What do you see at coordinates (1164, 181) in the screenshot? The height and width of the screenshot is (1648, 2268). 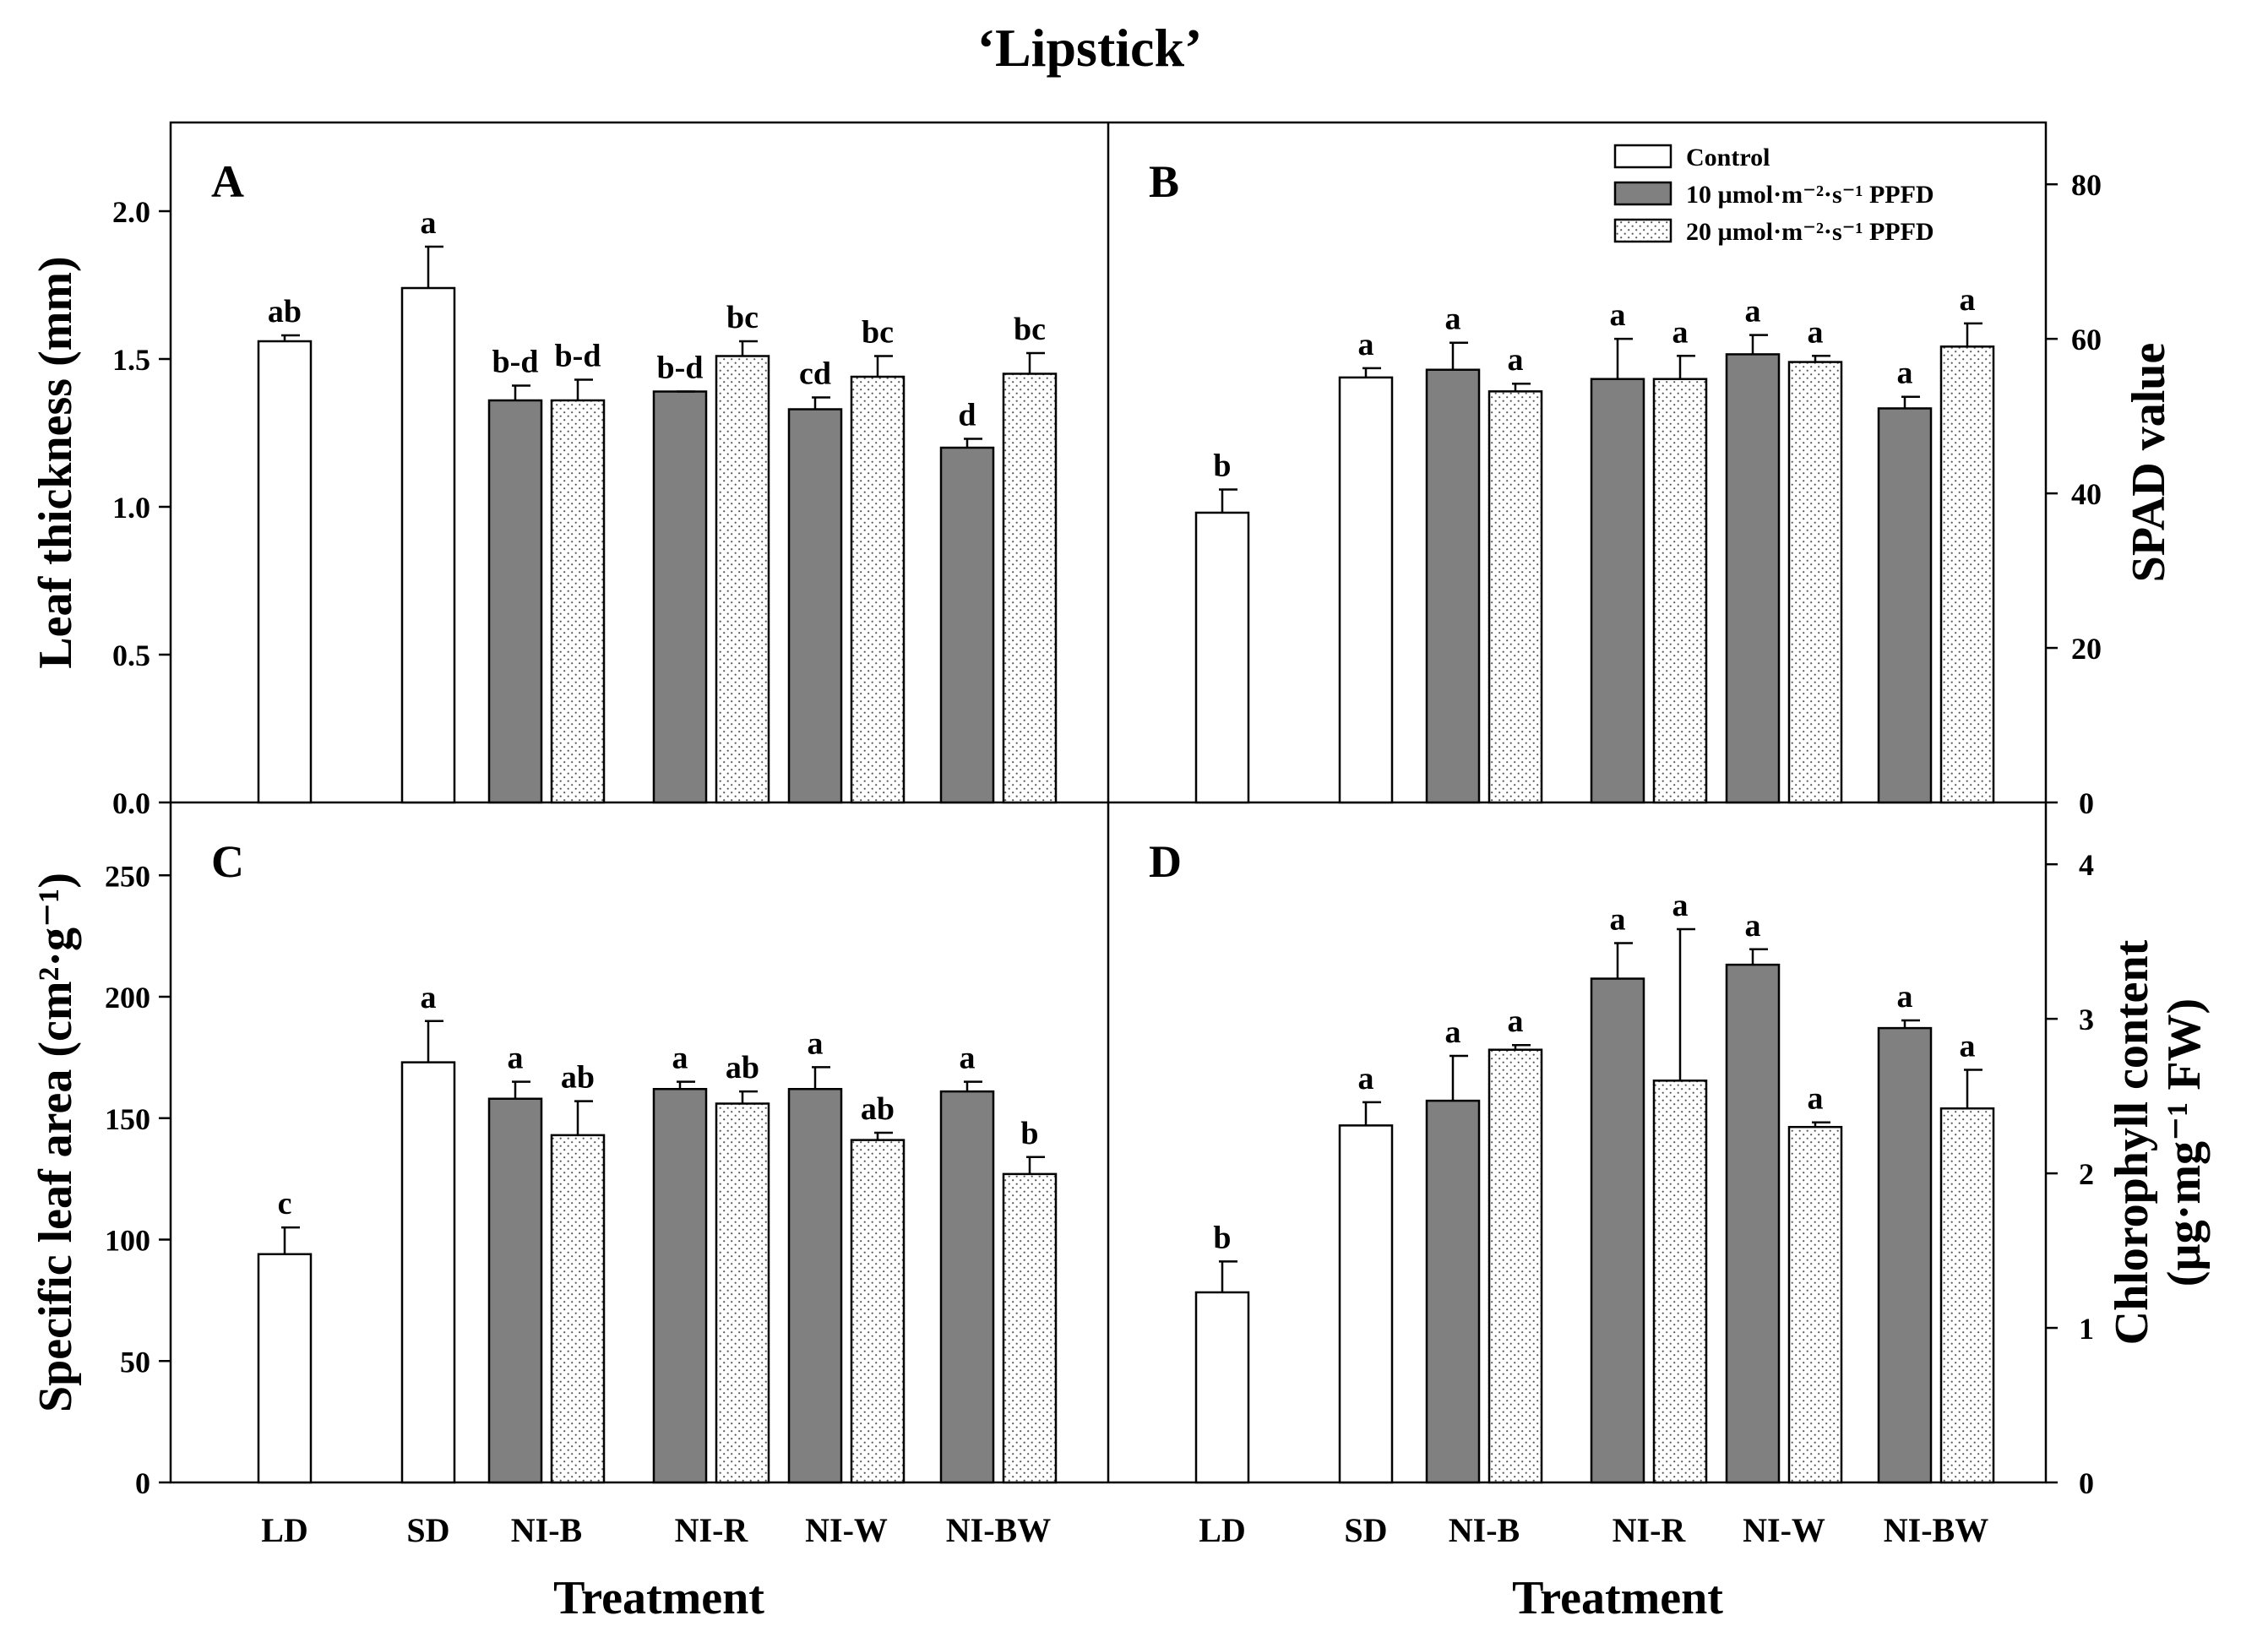 I see `panel-letter-b: B` at bounding box center [1164, 181].